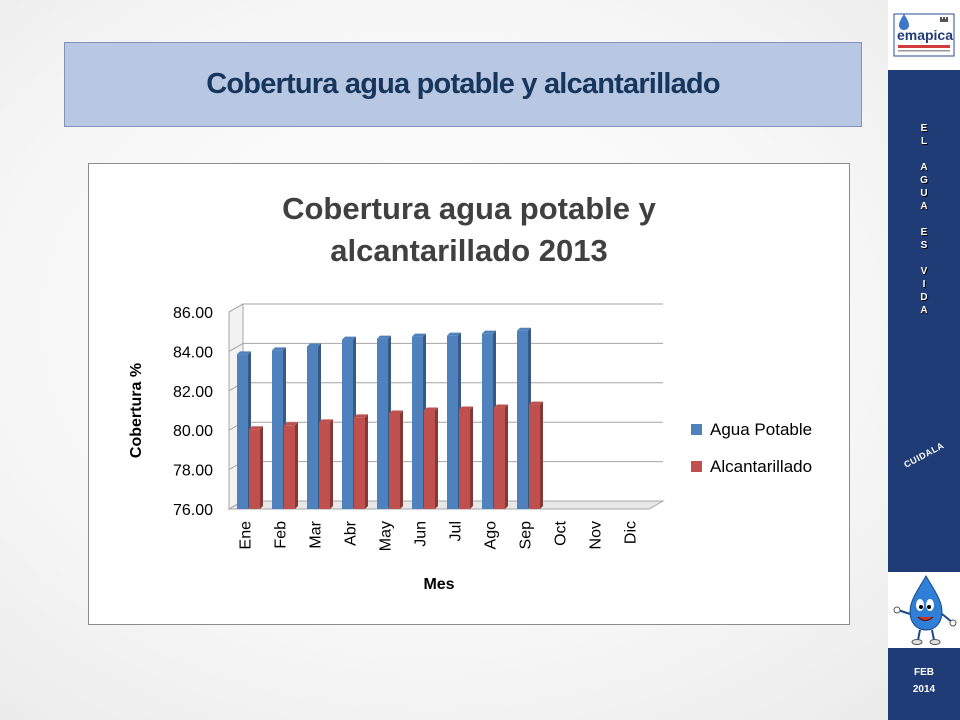 This screenshot has height=720, width=960. What do you see at coordinates (761, 466) in the screenshot?
I see `legend-label: Alcantarillado` at bounding box center [761, 466].